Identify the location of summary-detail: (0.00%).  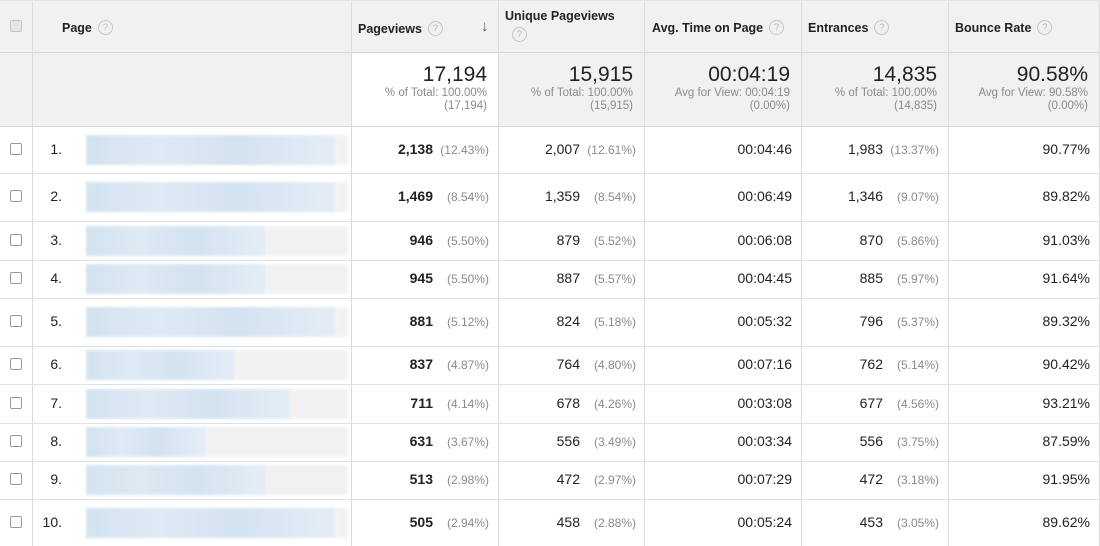
(1067, 106).